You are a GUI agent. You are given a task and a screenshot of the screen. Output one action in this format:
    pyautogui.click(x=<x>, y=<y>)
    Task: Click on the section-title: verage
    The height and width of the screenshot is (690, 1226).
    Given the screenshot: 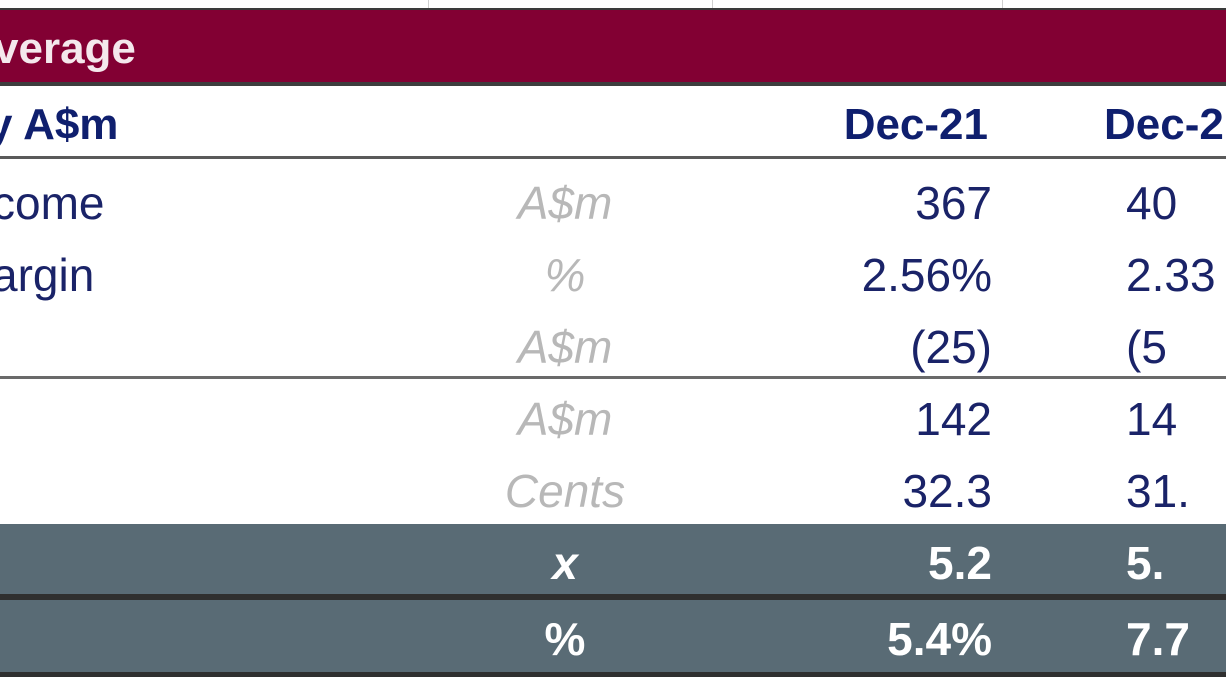 What is the action you would take?
    pyautogui.click(x=68, y=48)
    